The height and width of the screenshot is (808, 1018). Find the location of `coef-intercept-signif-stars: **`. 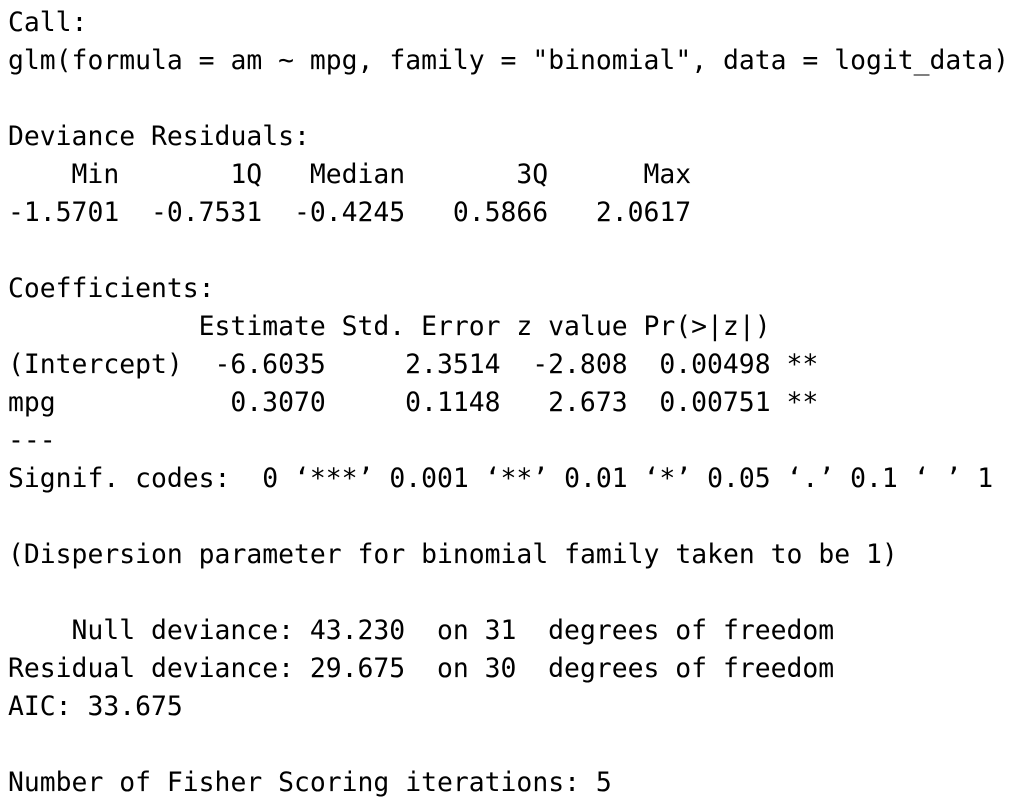

coef-intercept-signif-stars: ** is located at coordinates (802, 364).